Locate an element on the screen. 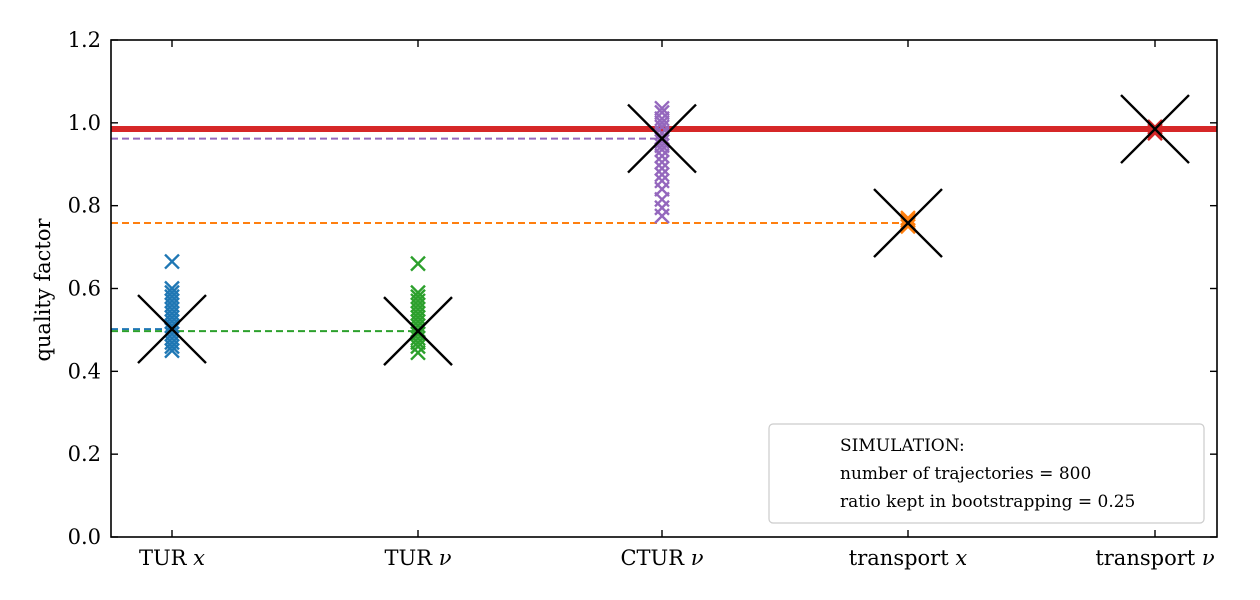  y-tick-label-6: 1.0 is located at coordinates (84, 123).